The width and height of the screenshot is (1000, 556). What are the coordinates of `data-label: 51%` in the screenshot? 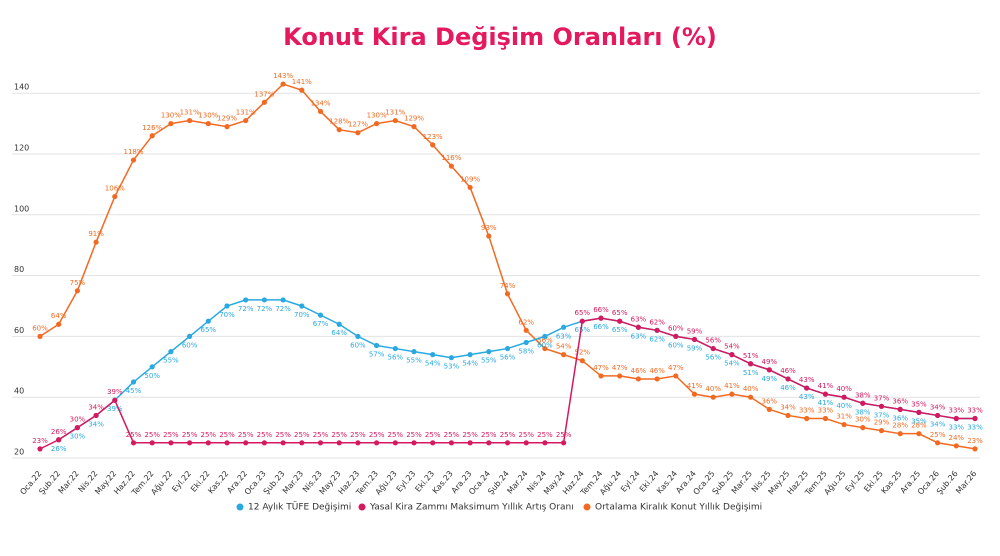 It's located at (751, 356).